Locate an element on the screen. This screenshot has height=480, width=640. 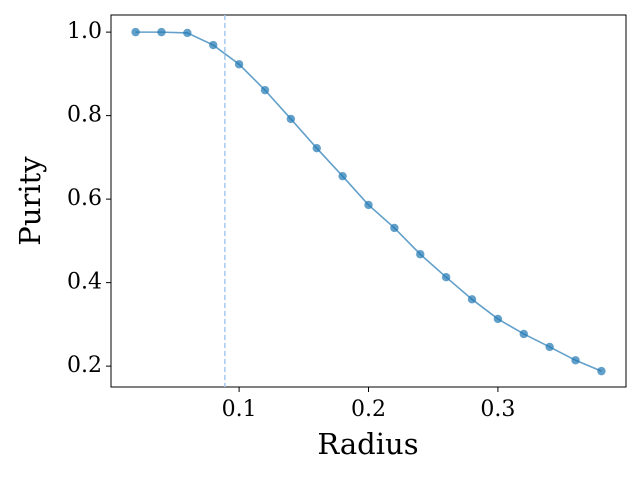
x-tick-label: 0.2 is located at coordinates (368, 409).